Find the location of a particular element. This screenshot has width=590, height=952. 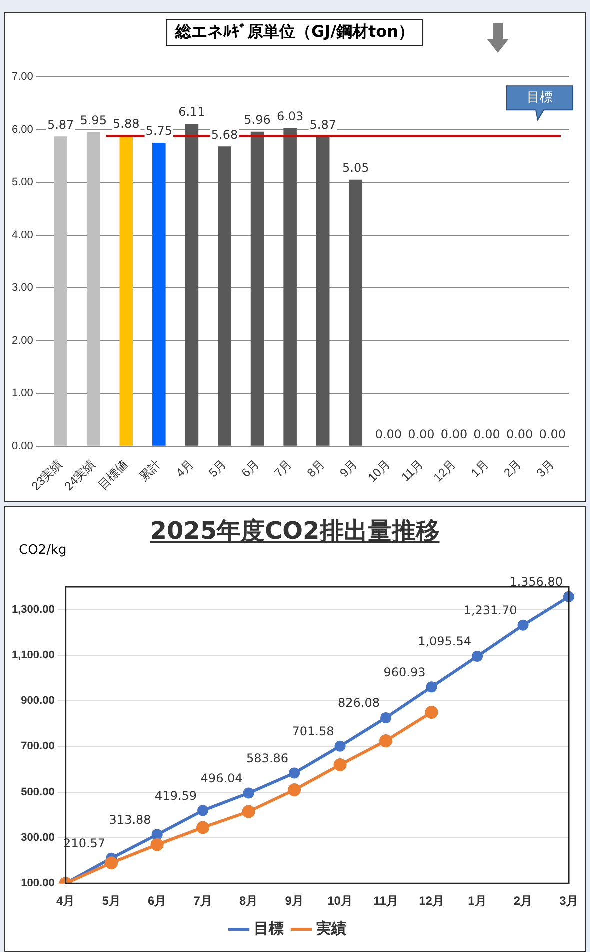

data-label: 701.58 is located at coordinates (313, 731).